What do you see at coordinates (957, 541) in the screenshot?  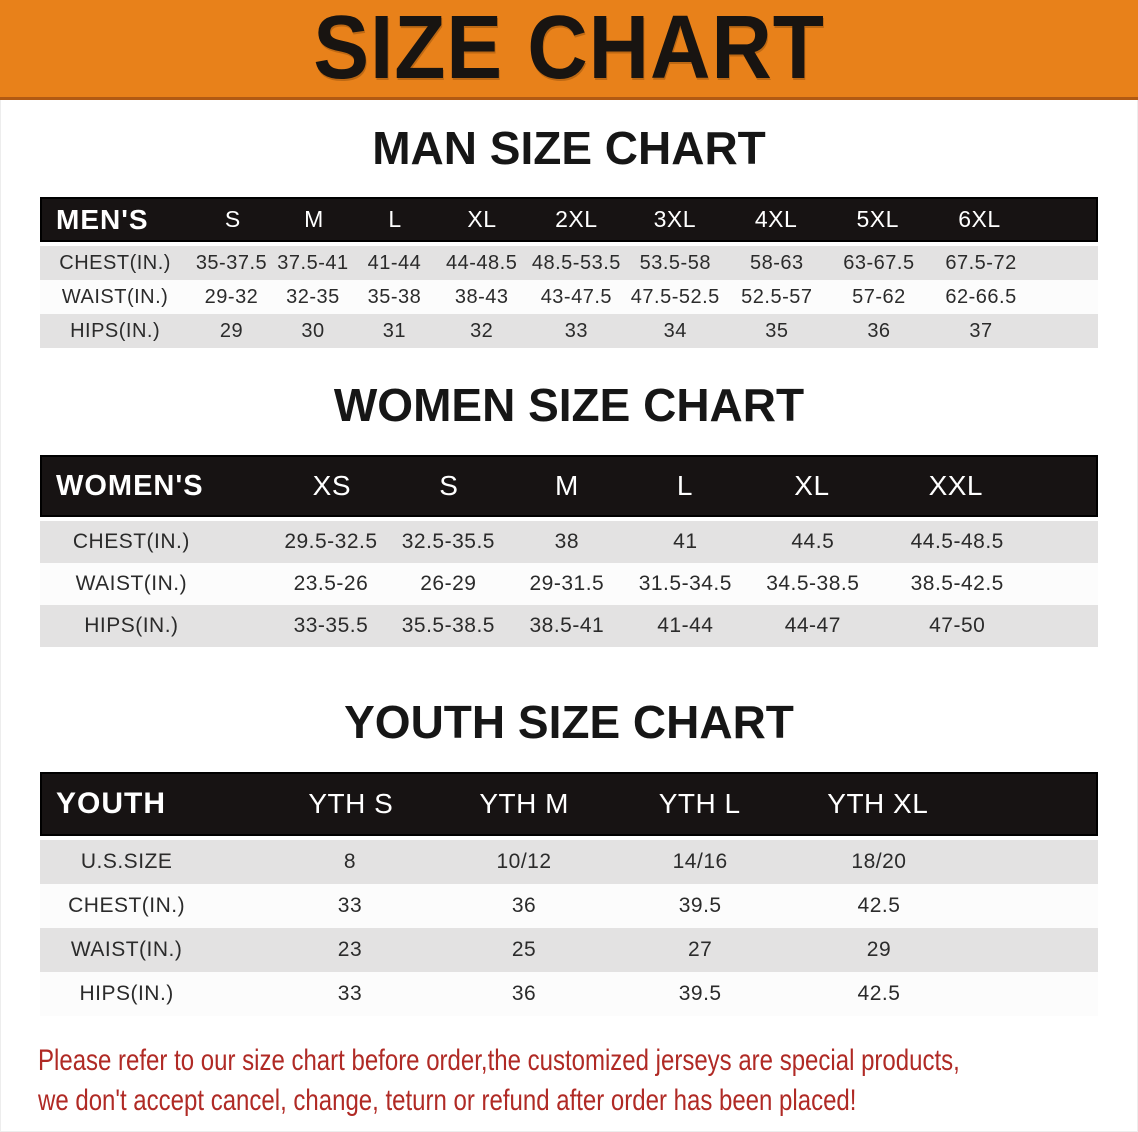 I see `value-cell: 44.5-48.5` at bounding box center [957, 541].